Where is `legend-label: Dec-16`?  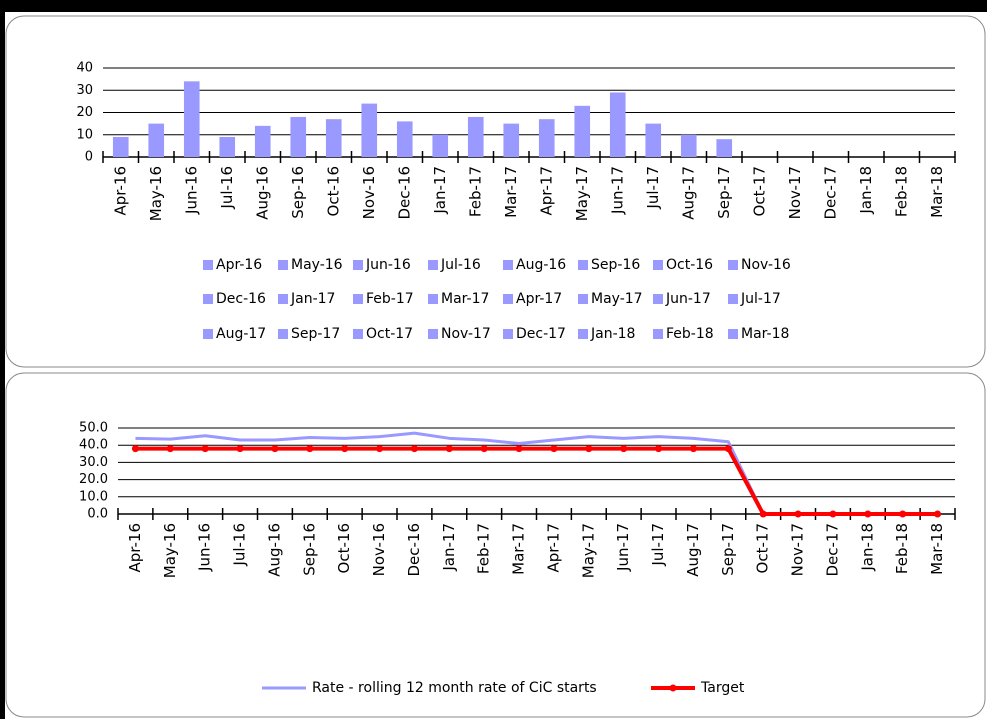
legend-label: Dec-16 is located at coordinates (241, 299).